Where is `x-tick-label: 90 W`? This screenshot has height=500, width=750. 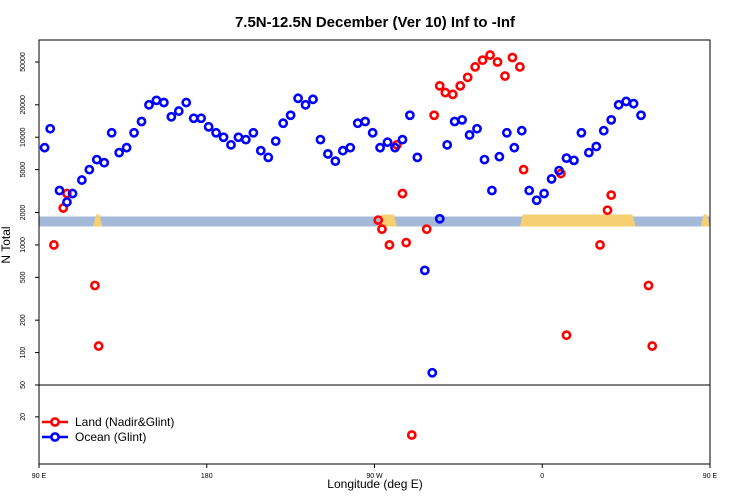
x-tick-label: 90 W is located at coordinates (374, 476).